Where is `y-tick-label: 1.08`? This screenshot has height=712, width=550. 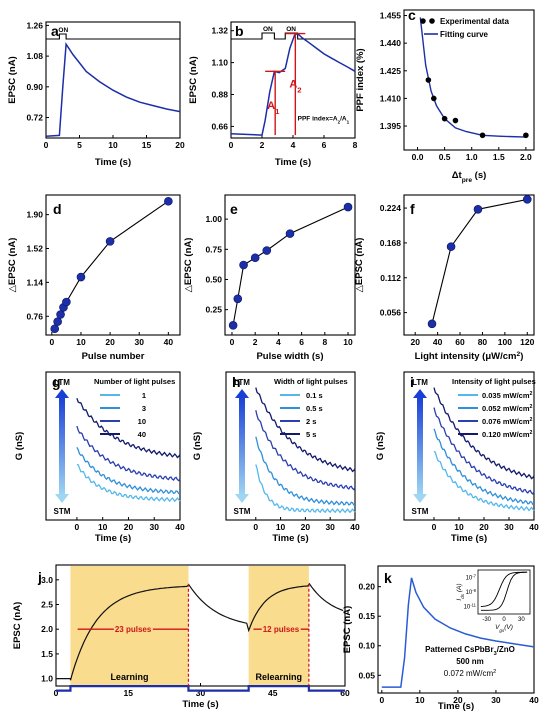
y-tick-label: 1.08 is located at coordinates (34, 56).